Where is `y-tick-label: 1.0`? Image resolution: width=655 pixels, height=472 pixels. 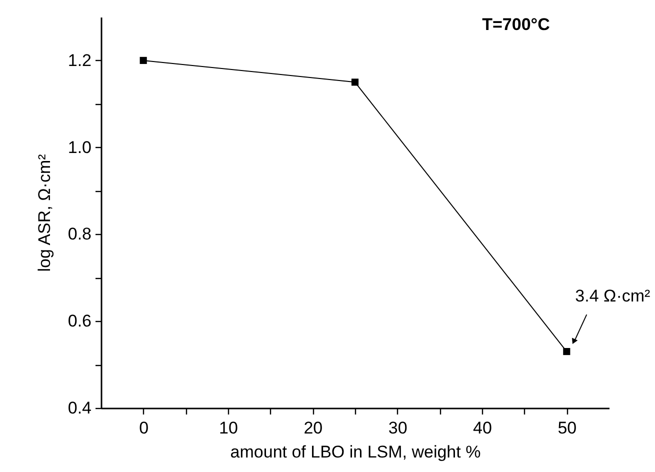
y-tick-label: 1.0 is located at coordinates (80, 147).